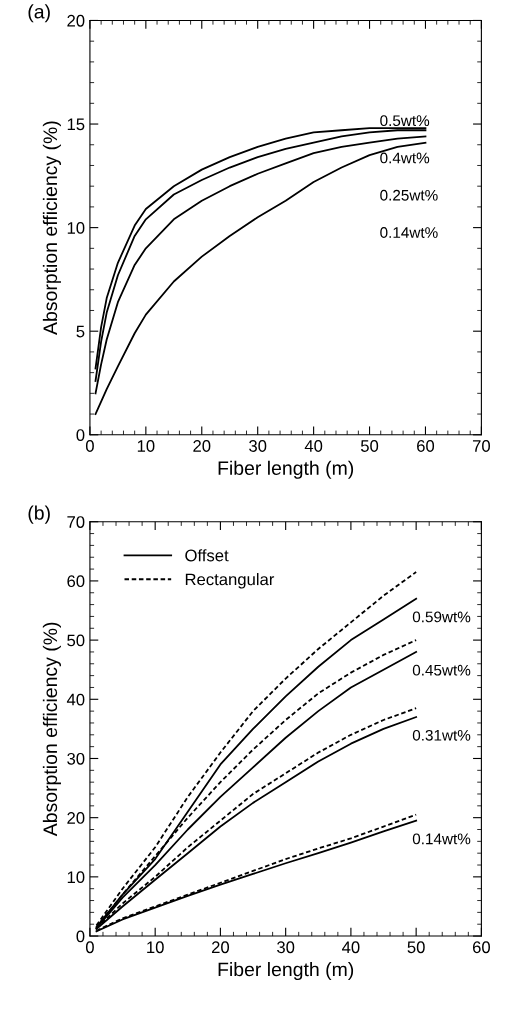 The width and height of the screenshot is (529, 1023). Describe the element at coordinates (230, 581) in the screenshot. I see `legend-label: Rectangular` at that location.